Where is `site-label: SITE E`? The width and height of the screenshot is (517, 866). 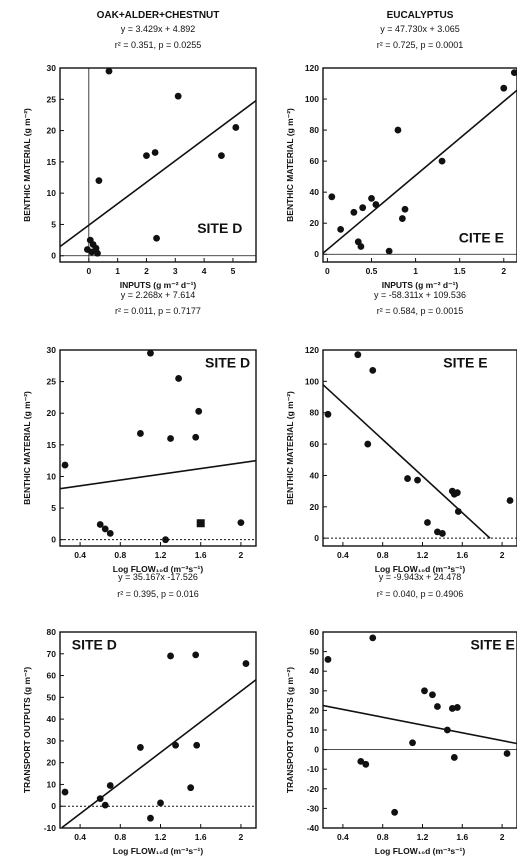 site-label: SITE E is located at coordinates (465, 363).